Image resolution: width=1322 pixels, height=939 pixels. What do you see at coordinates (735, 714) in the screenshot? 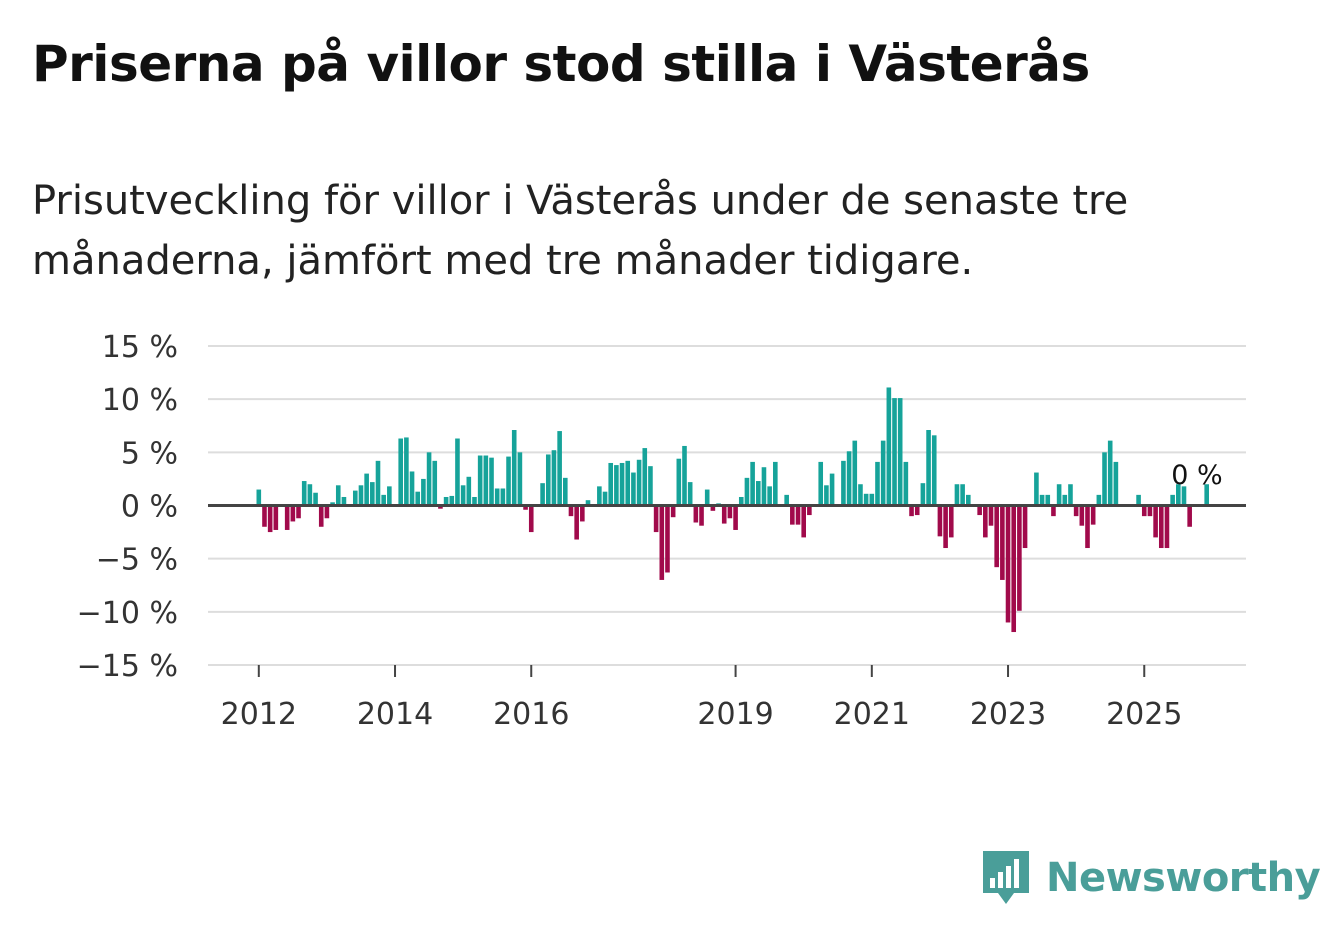
I see `x-tick-label: 2019` at bounding box center [735, 714].